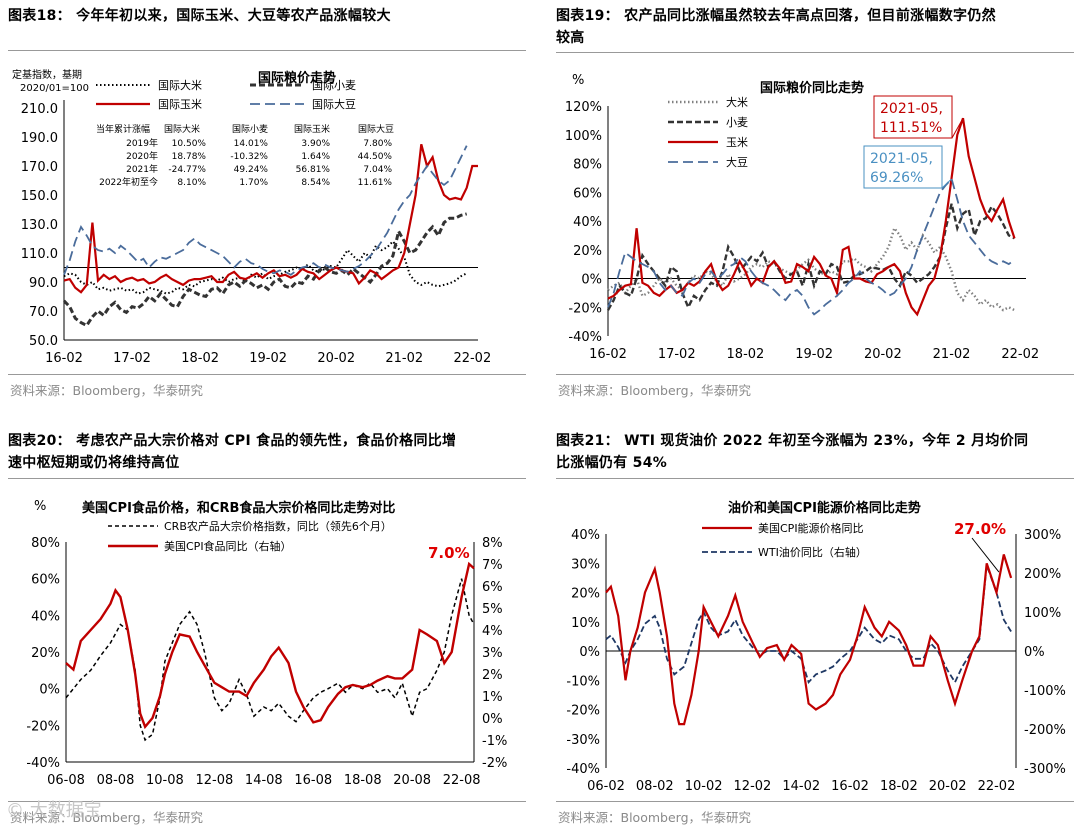  Describe the element at coordinates (64, 358) in the screenshot. I see `x-tick-label: 16-02` at that location.